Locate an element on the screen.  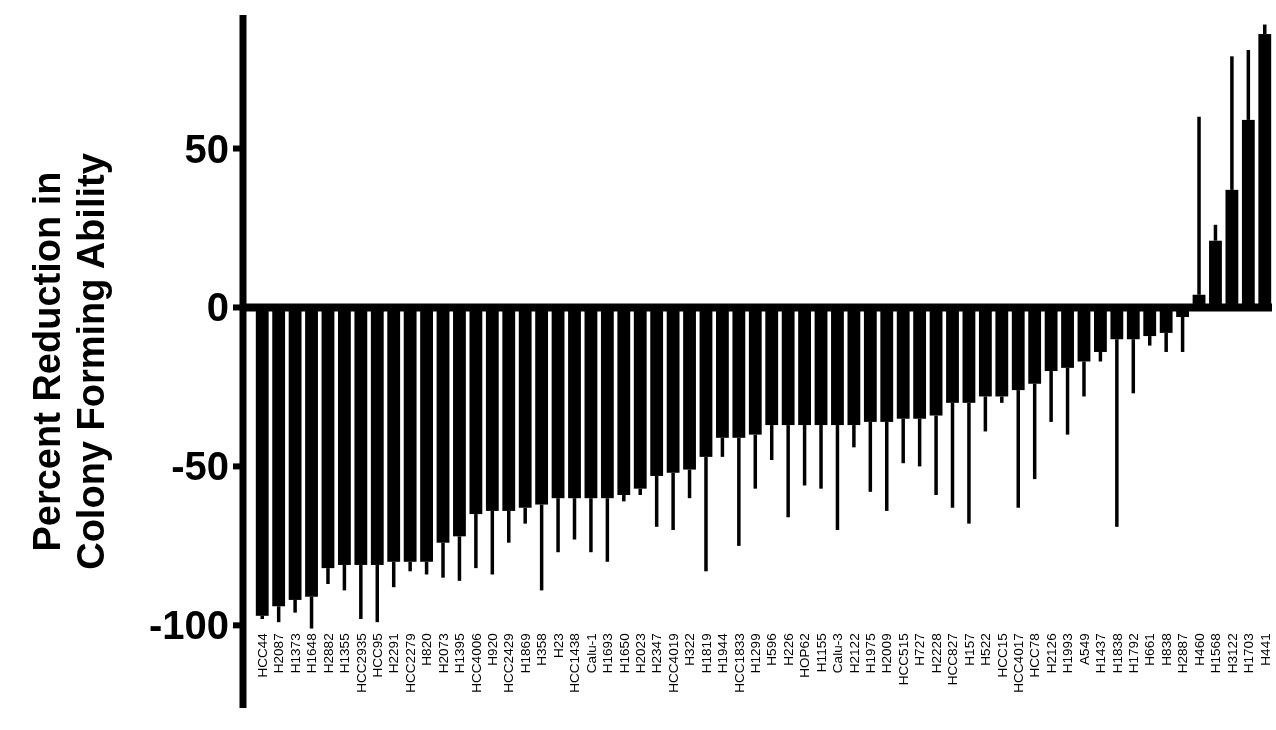
x-tick-label: H1838 is located at coordinates (1117, 653).